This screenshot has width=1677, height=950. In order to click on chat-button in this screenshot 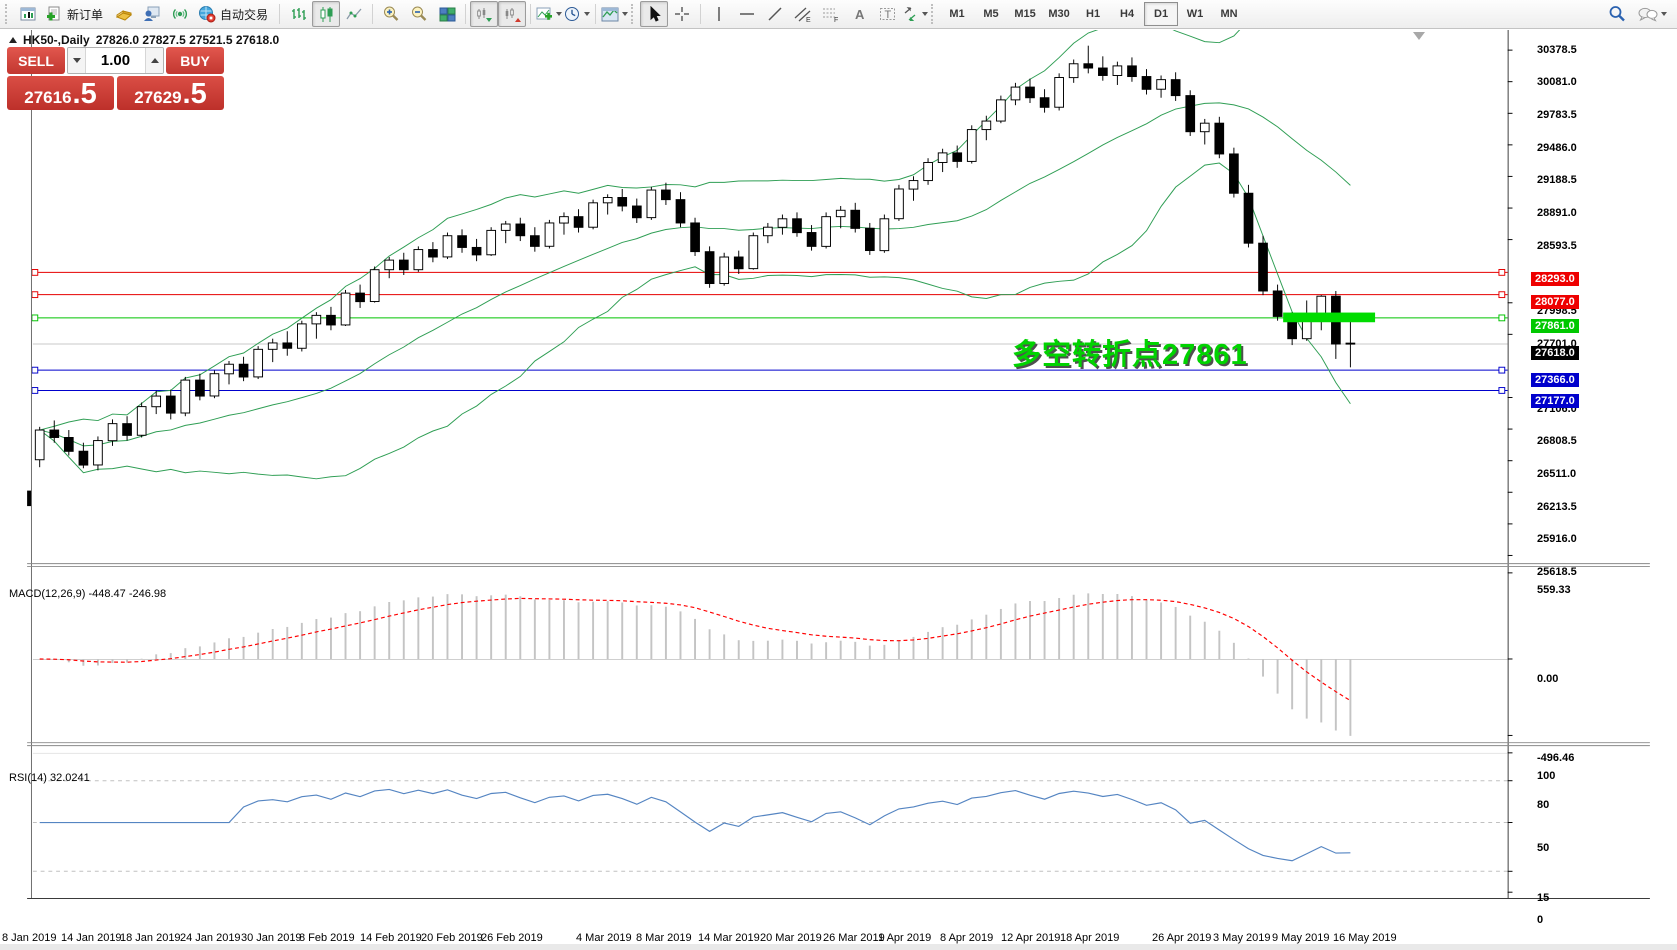, I will do `click(1652, 14)`.